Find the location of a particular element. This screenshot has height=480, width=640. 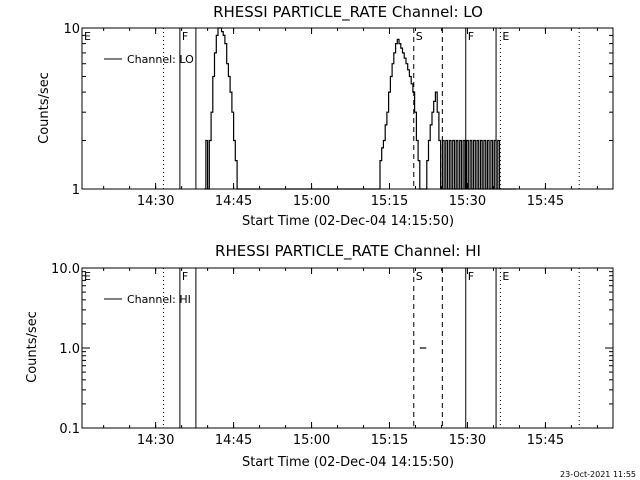

lo-chart-title: RHESSI PARTICLE_RATE Channel: LO is located at coordinates (348, 12).